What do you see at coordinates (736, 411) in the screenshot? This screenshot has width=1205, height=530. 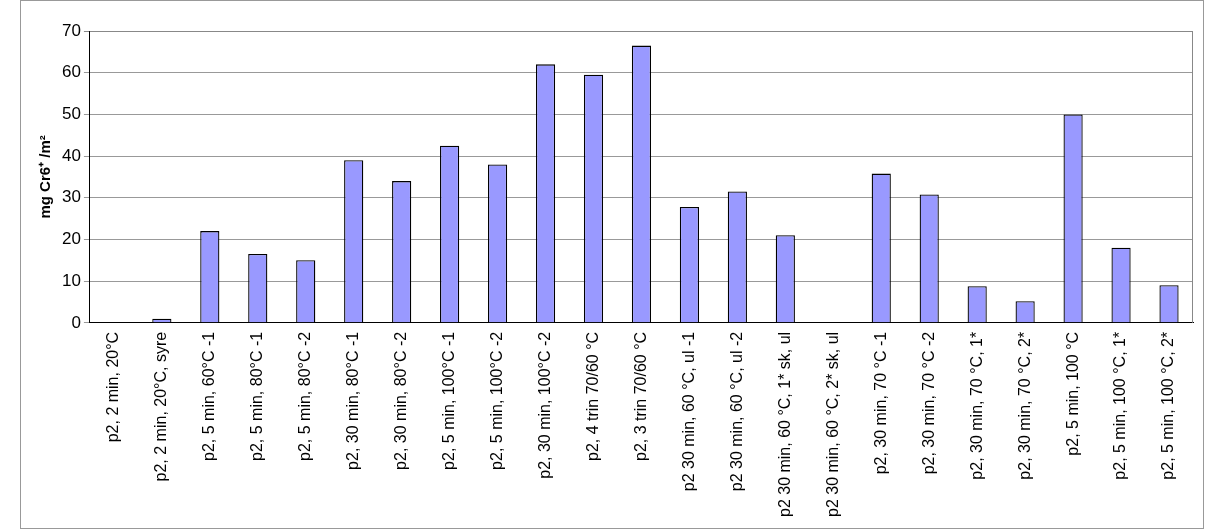 I see `x-tick-label: p2 30 min, 60 °C, ul -2` at bounding box center [736, 411].